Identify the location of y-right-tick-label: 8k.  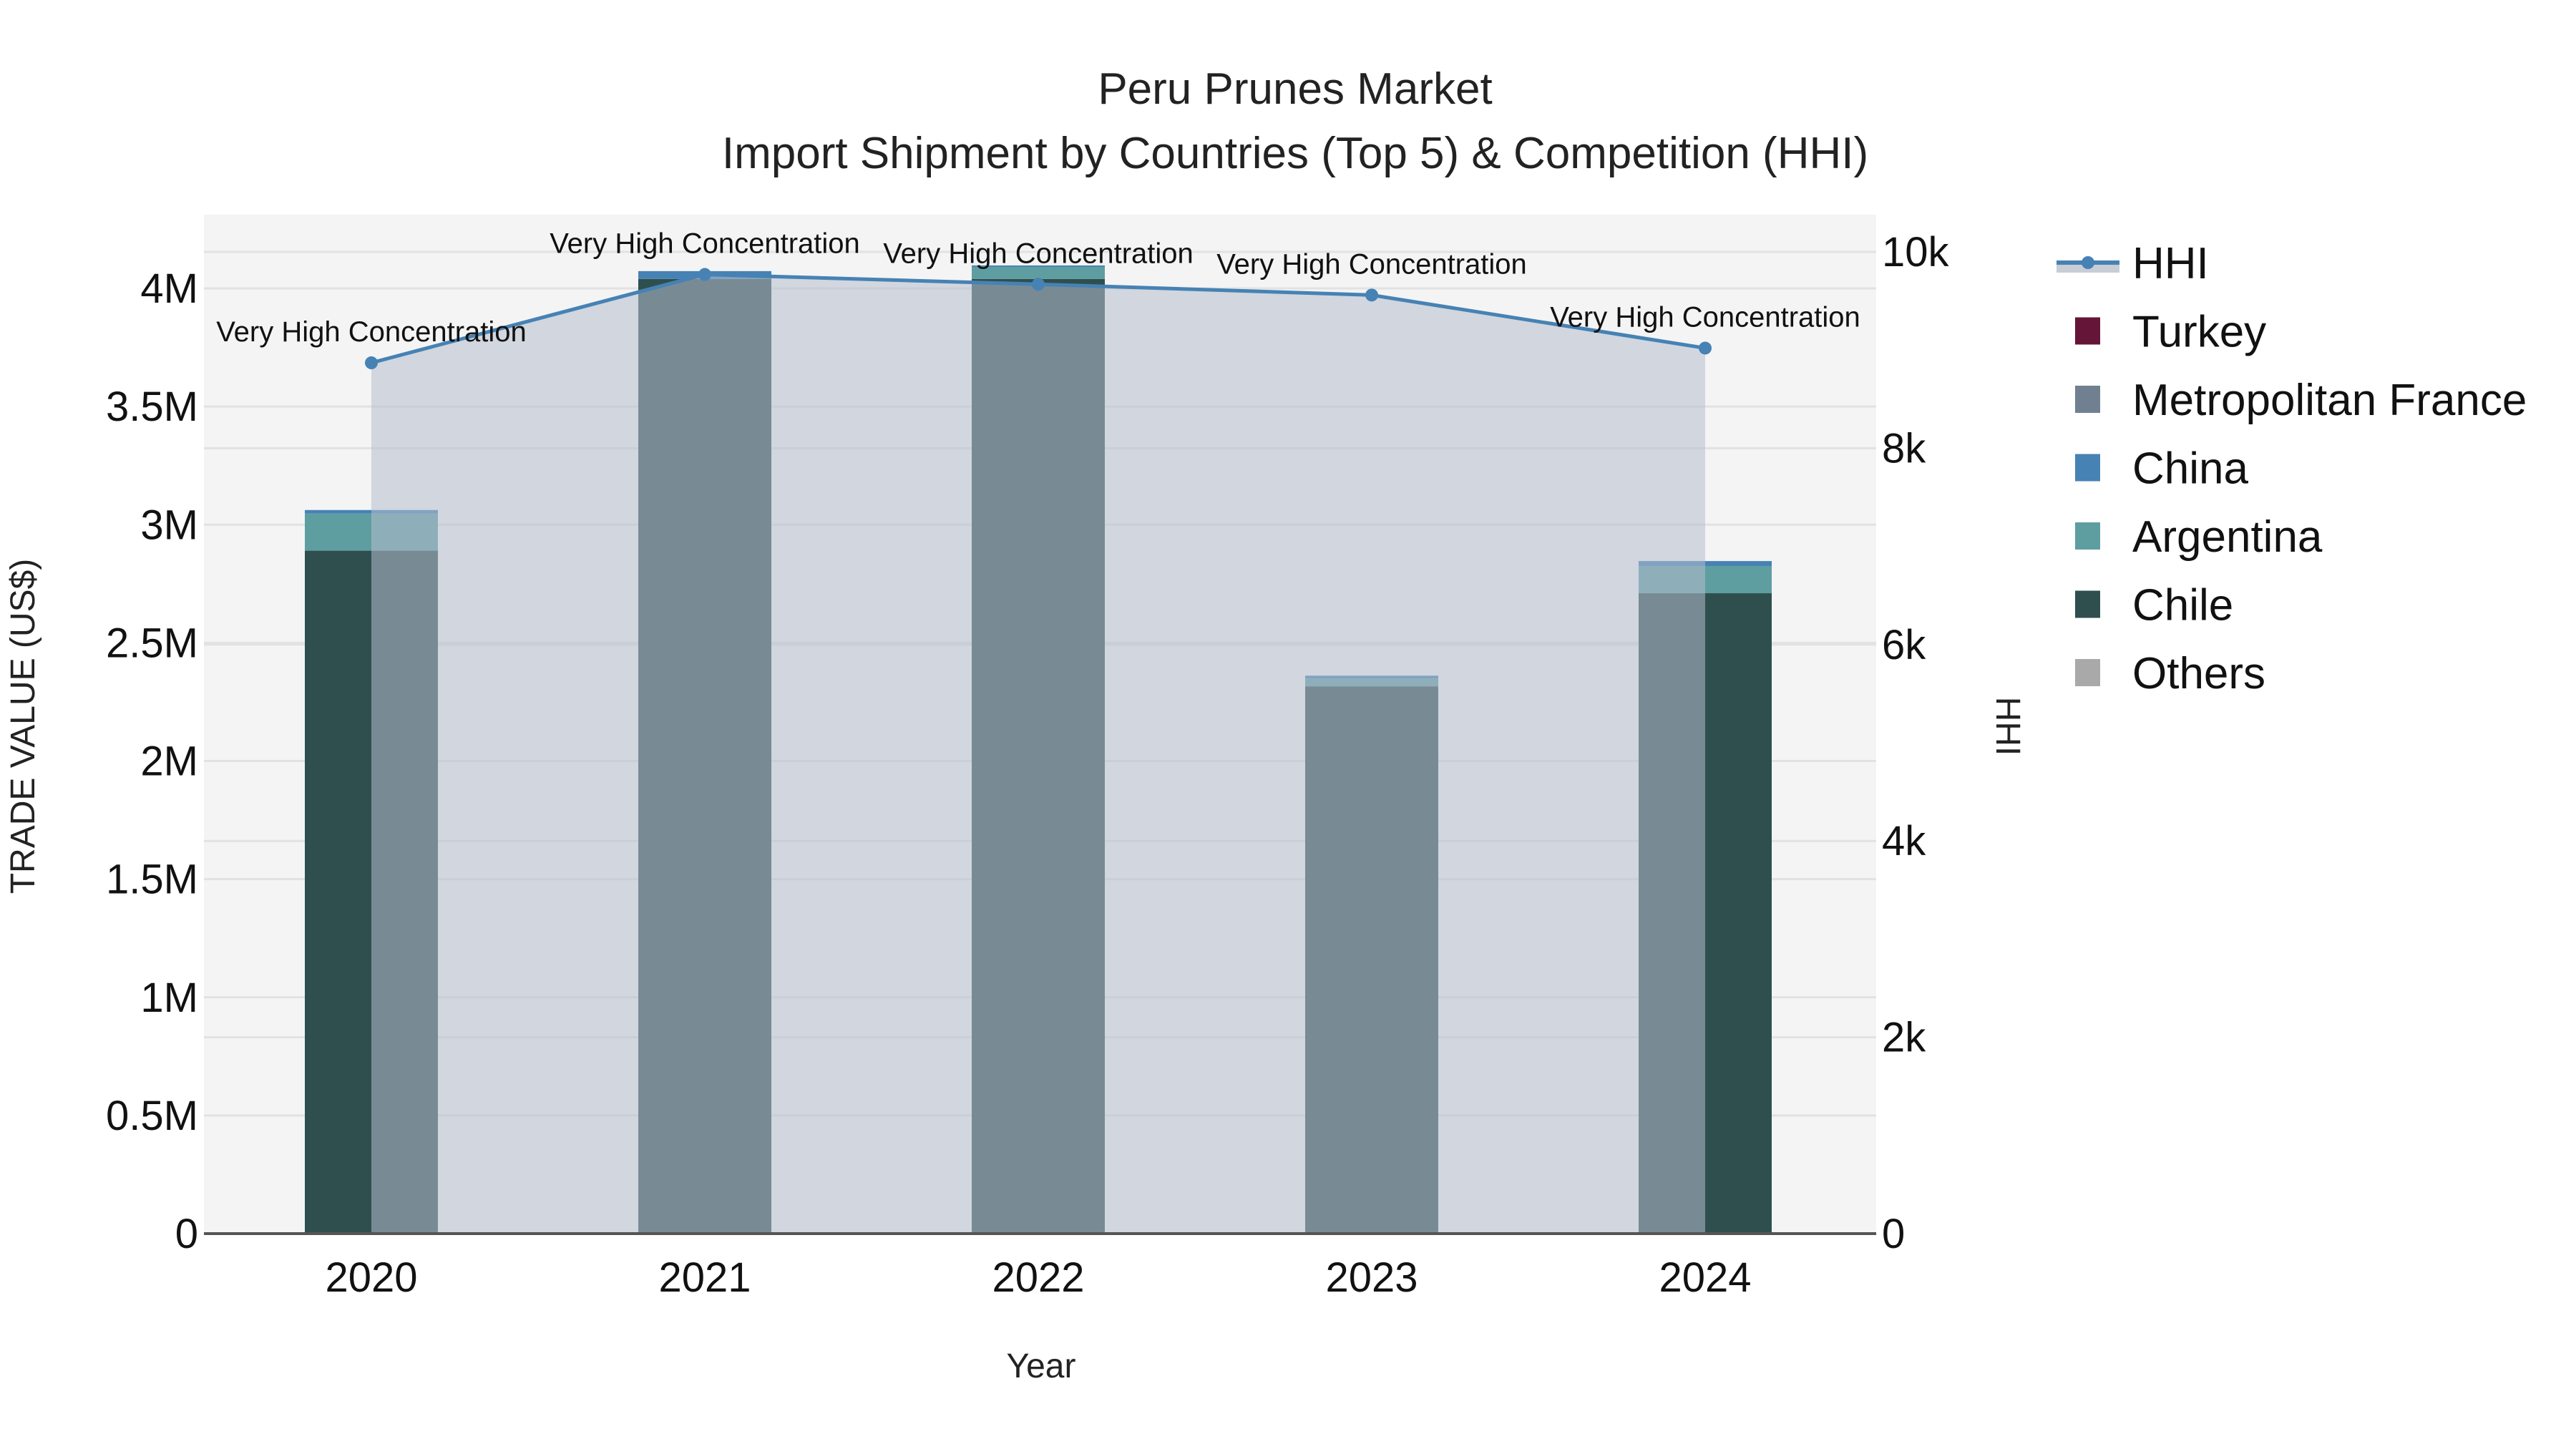
(1904, 448).